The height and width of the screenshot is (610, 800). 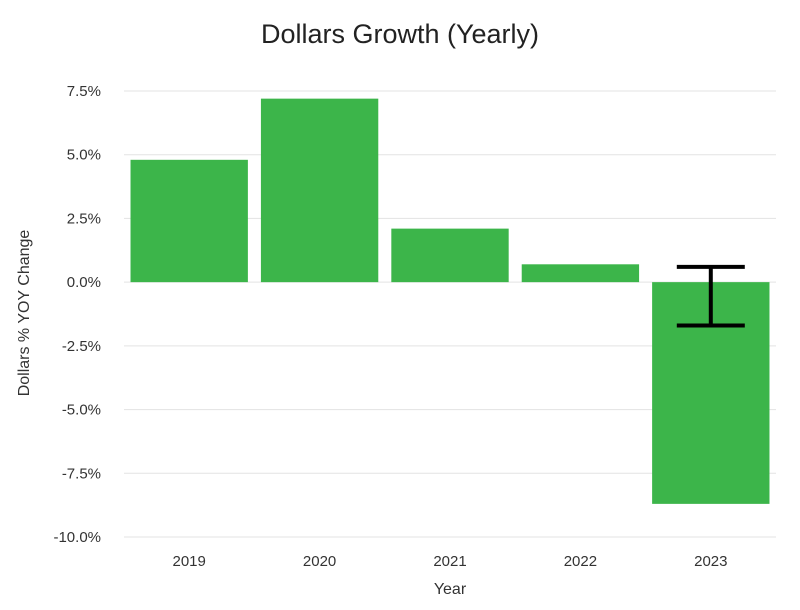 I want to click on bar-2019, so click(x=189, y=221).